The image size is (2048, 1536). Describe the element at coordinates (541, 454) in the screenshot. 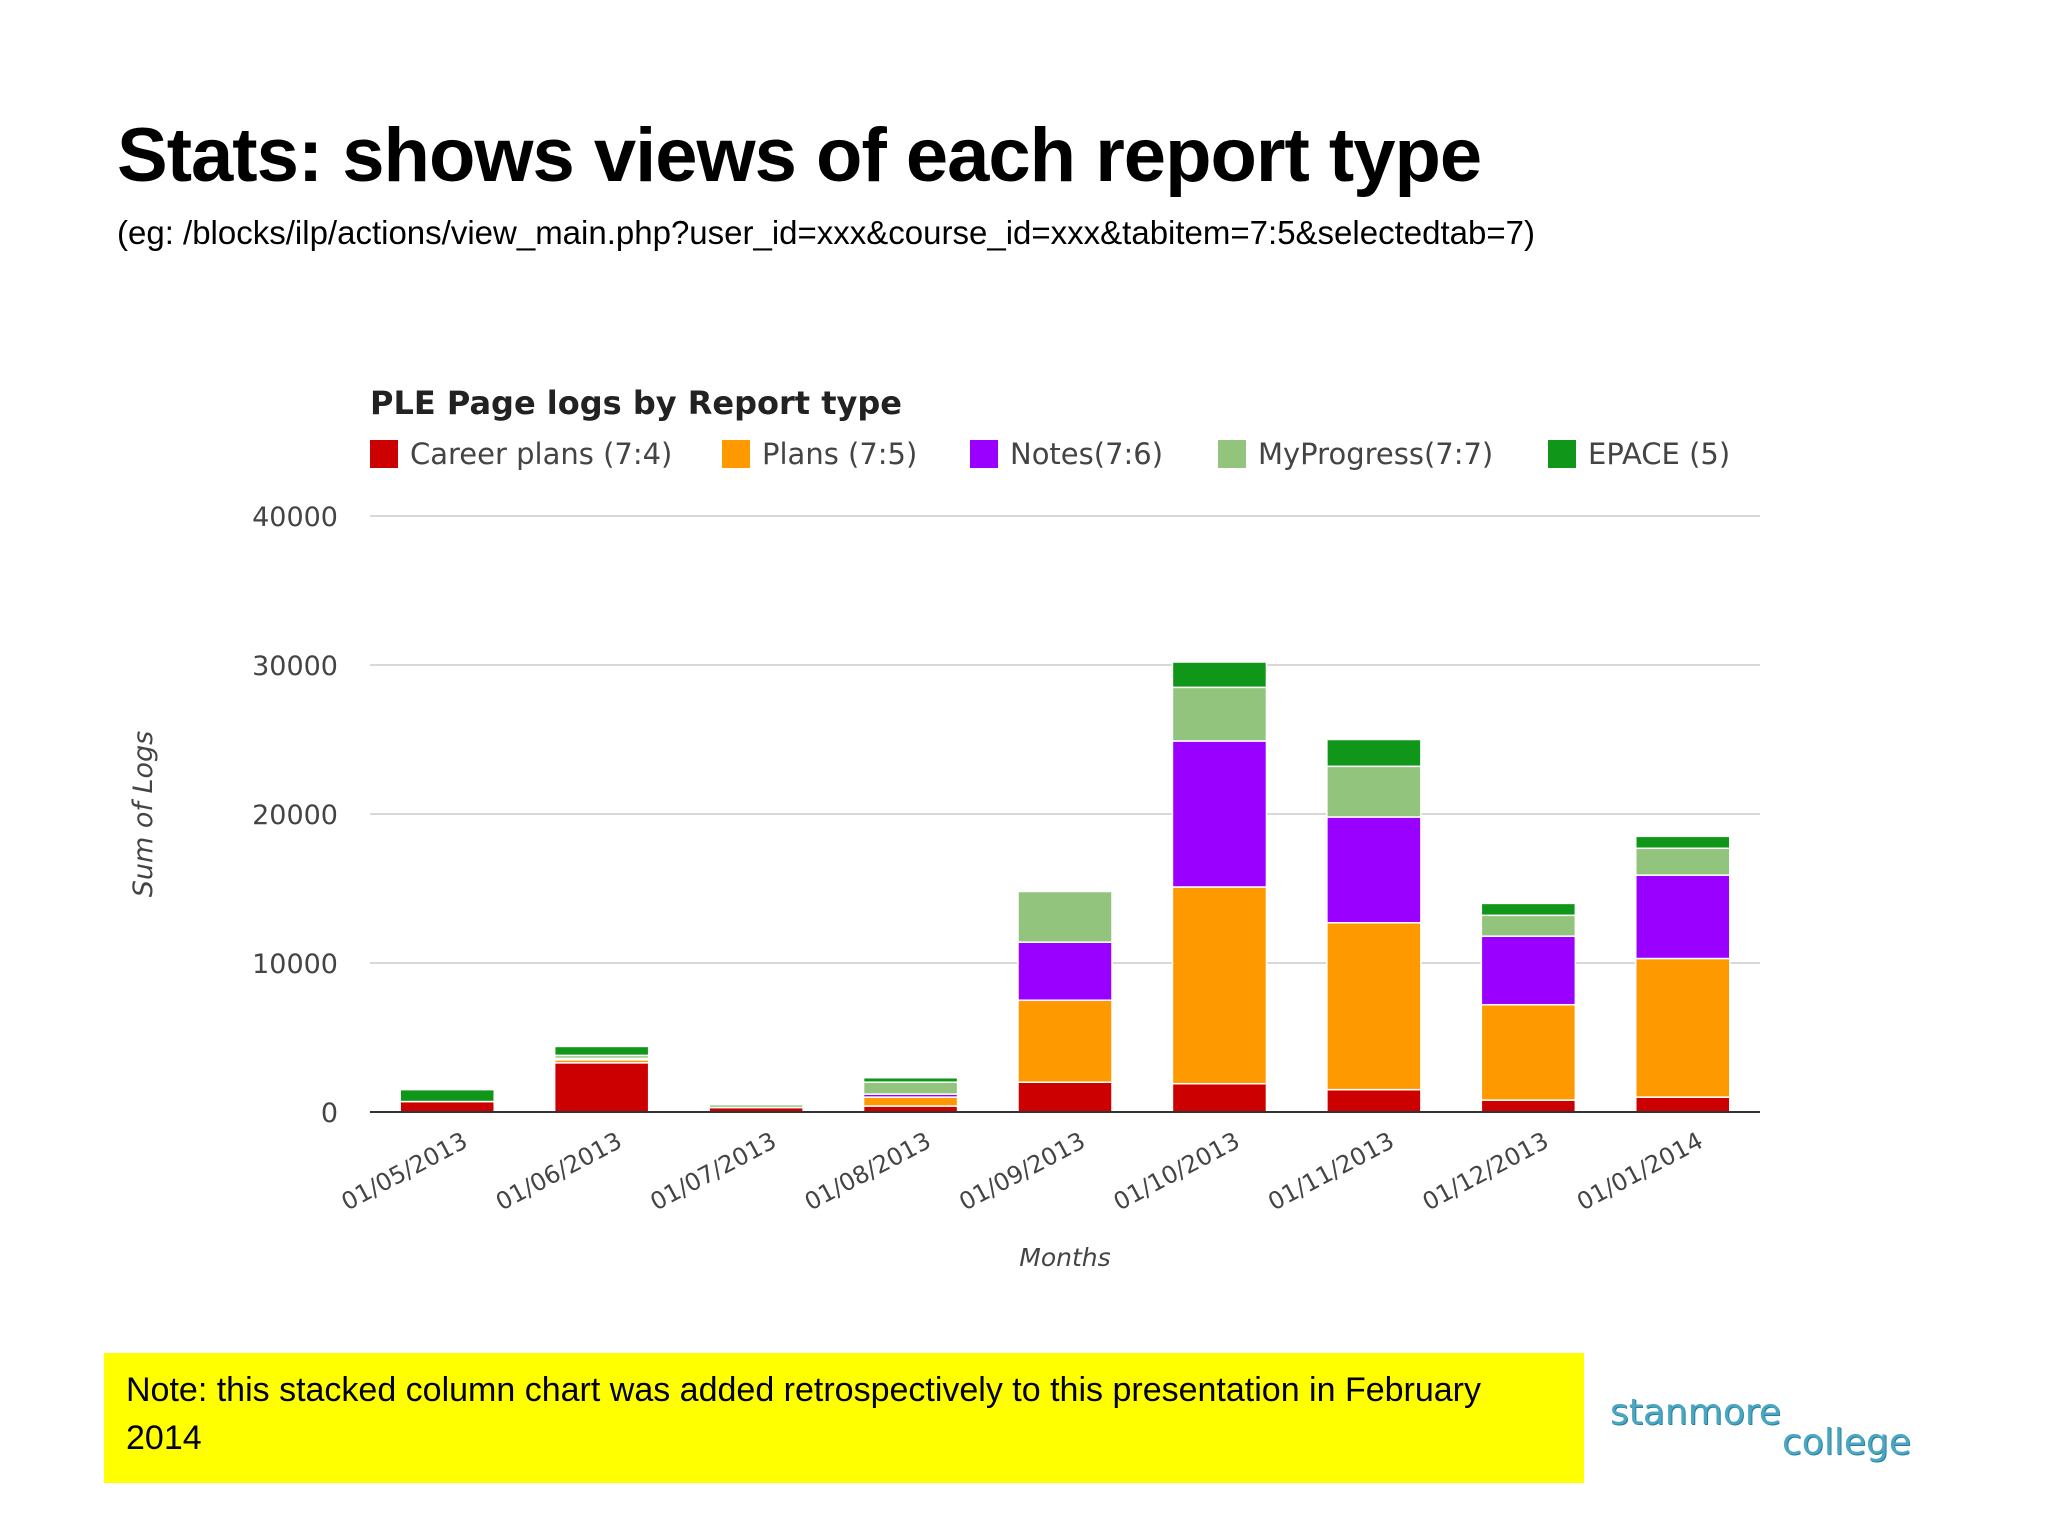

I see `legend-label: Career plans (7:4)` at that location.